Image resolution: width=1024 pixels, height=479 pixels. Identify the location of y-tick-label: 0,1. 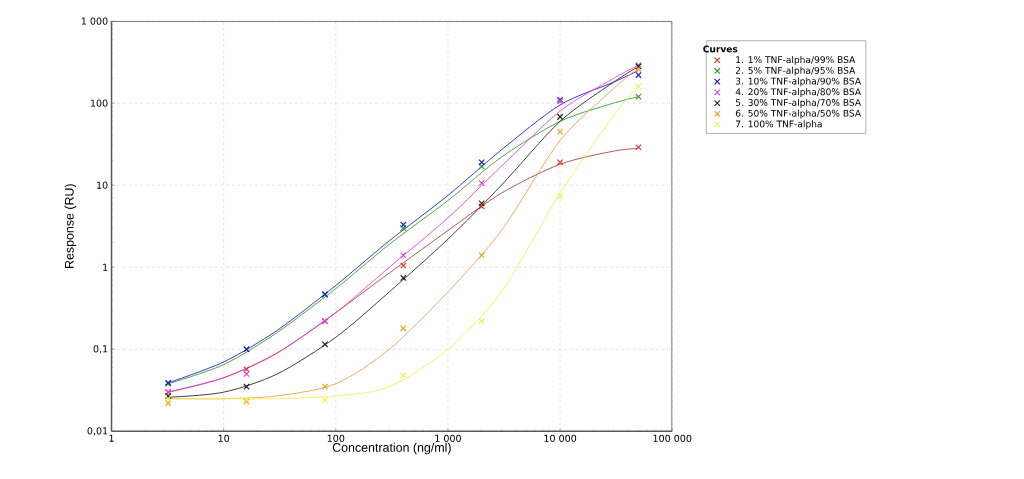
(100, 349).